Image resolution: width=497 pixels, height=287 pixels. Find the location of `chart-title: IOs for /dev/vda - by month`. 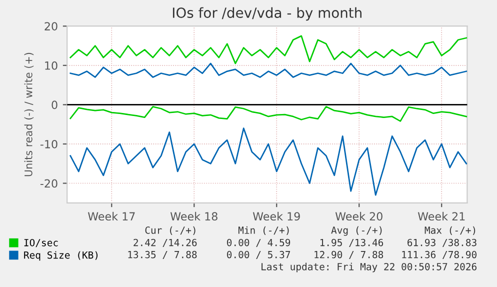

chart-title: IOs for /dev/vda - by month is located at coordinates (267, 14).